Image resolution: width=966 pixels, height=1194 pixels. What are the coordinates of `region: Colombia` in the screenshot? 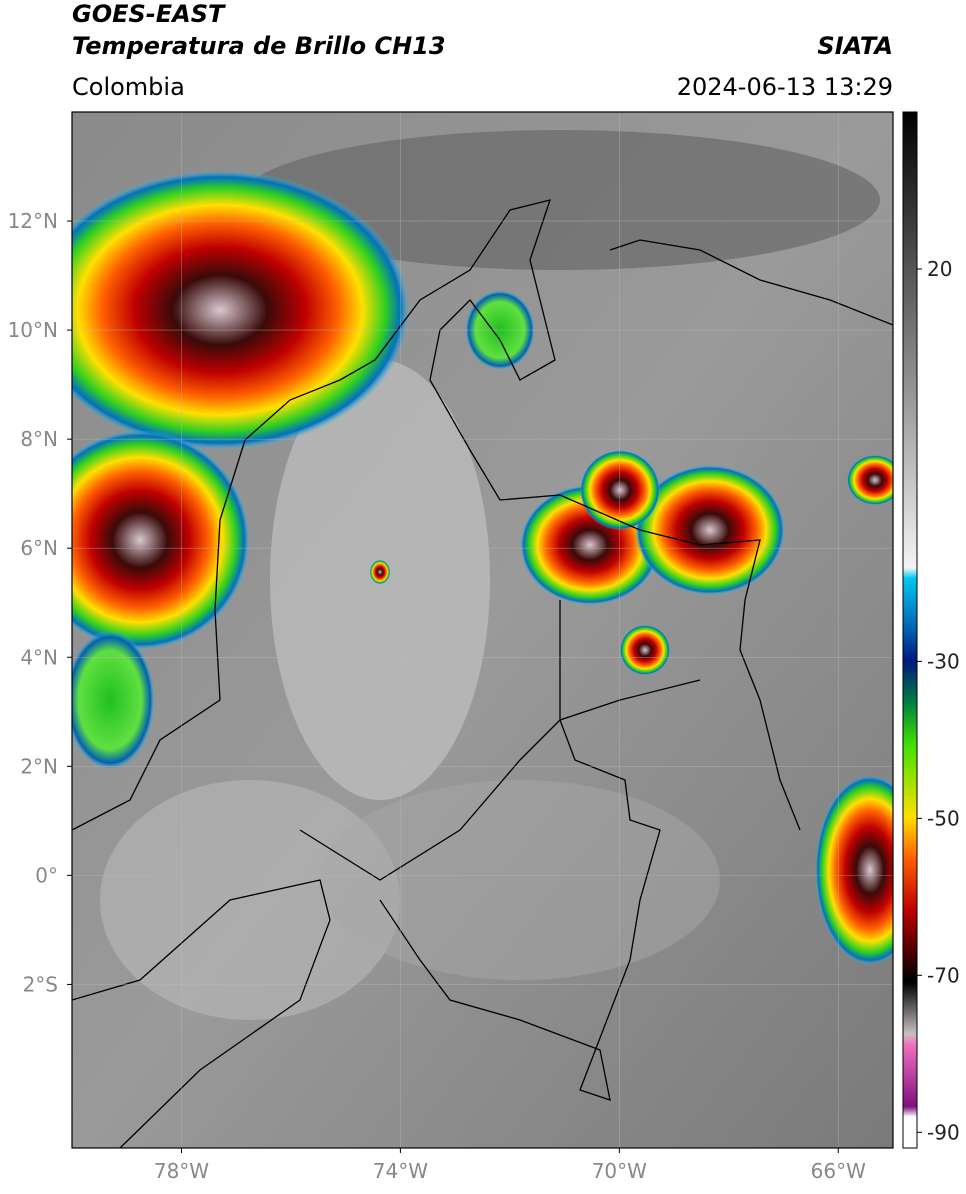 It's located at (128, 87).